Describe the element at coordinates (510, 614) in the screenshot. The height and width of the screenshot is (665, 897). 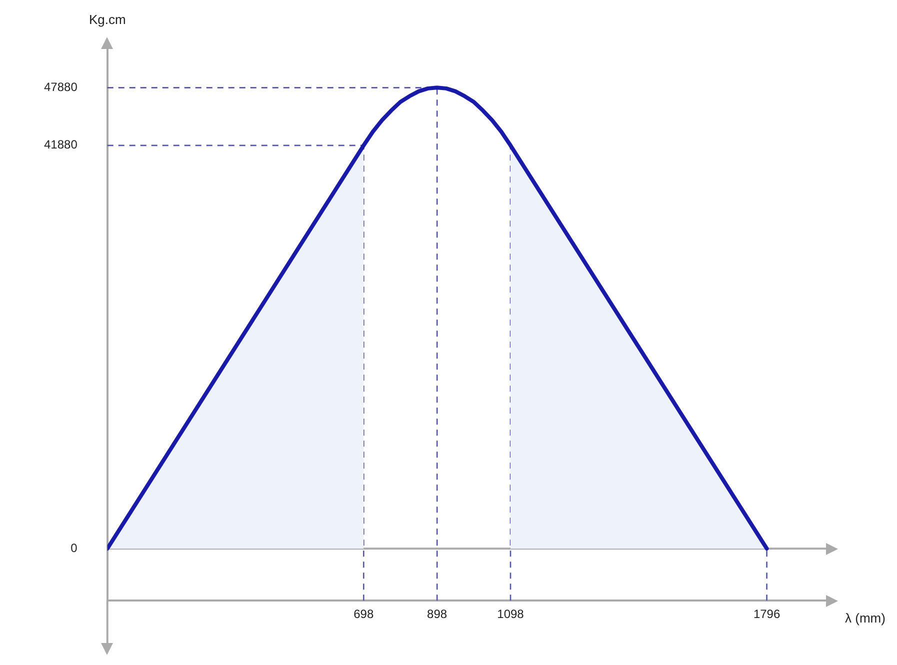
I see `x-tick-label: 1098` at that location.